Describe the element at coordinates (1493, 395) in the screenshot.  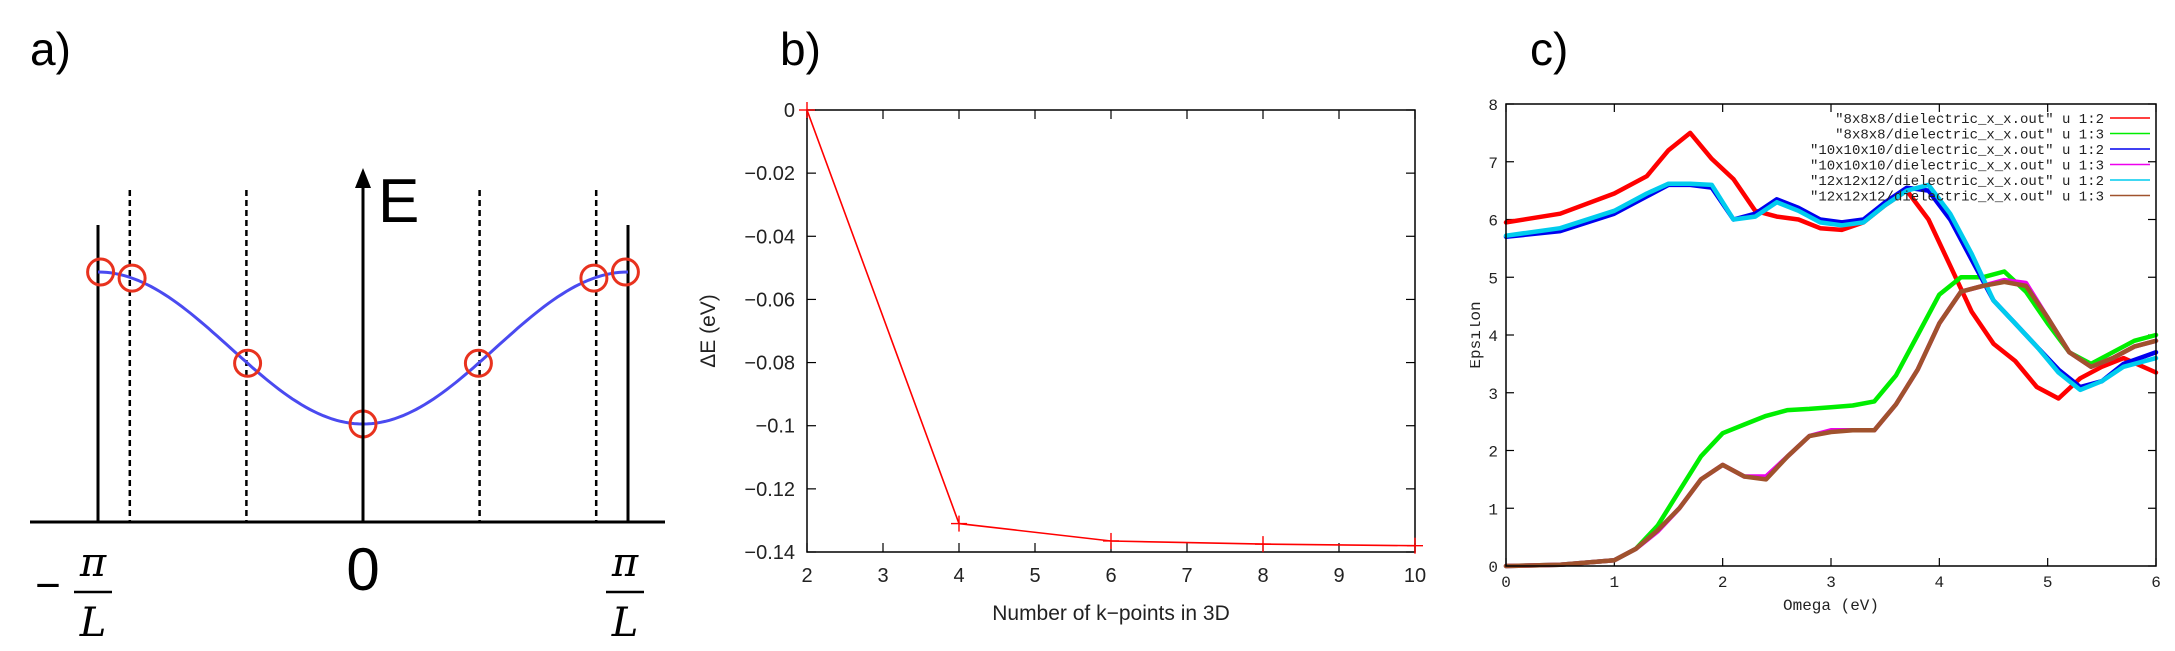
I see `y-tick-label: 3` at that location.